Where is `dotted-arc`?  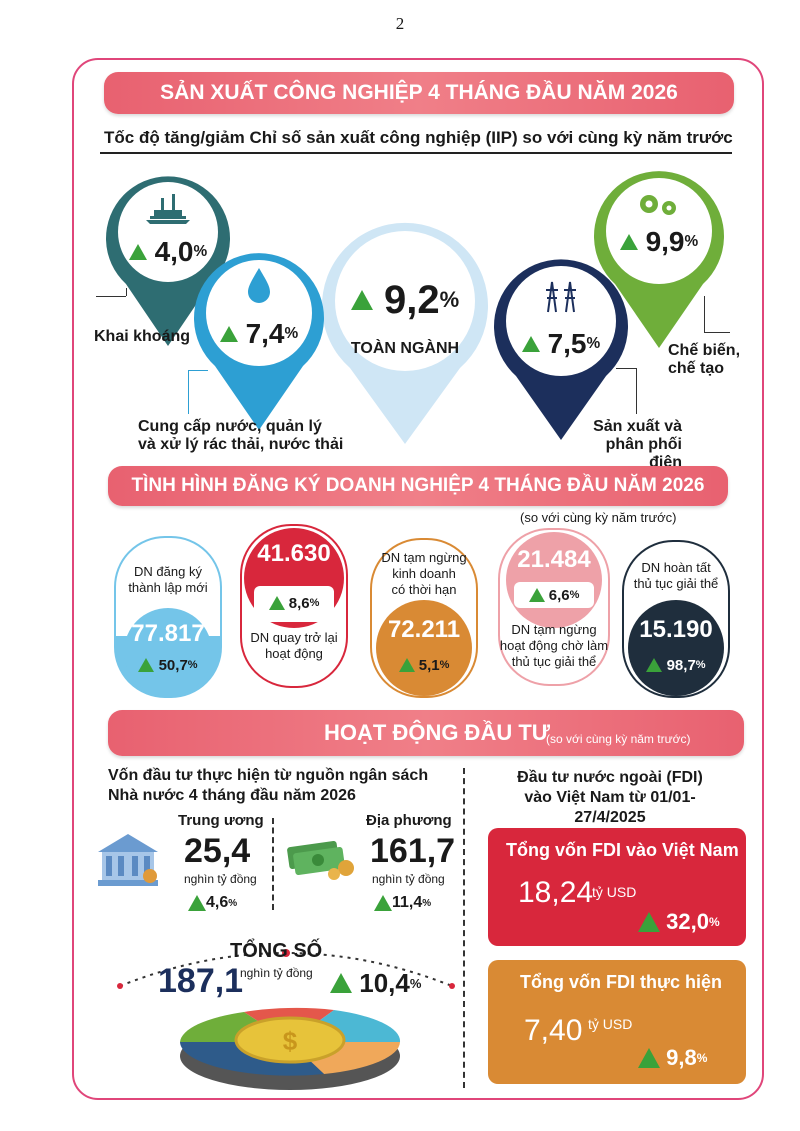
dotted-arc is located at coordinates (286, 969).